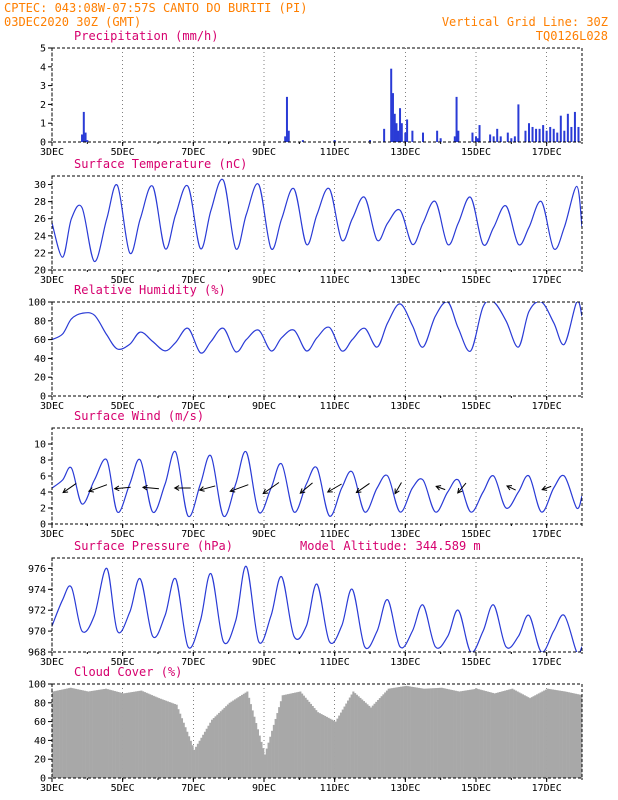  What do you see at coordinates (193, 406) in the screenshot?
I see `humidity-xtick-label: 7DEC` at bounding box center [193, 406].